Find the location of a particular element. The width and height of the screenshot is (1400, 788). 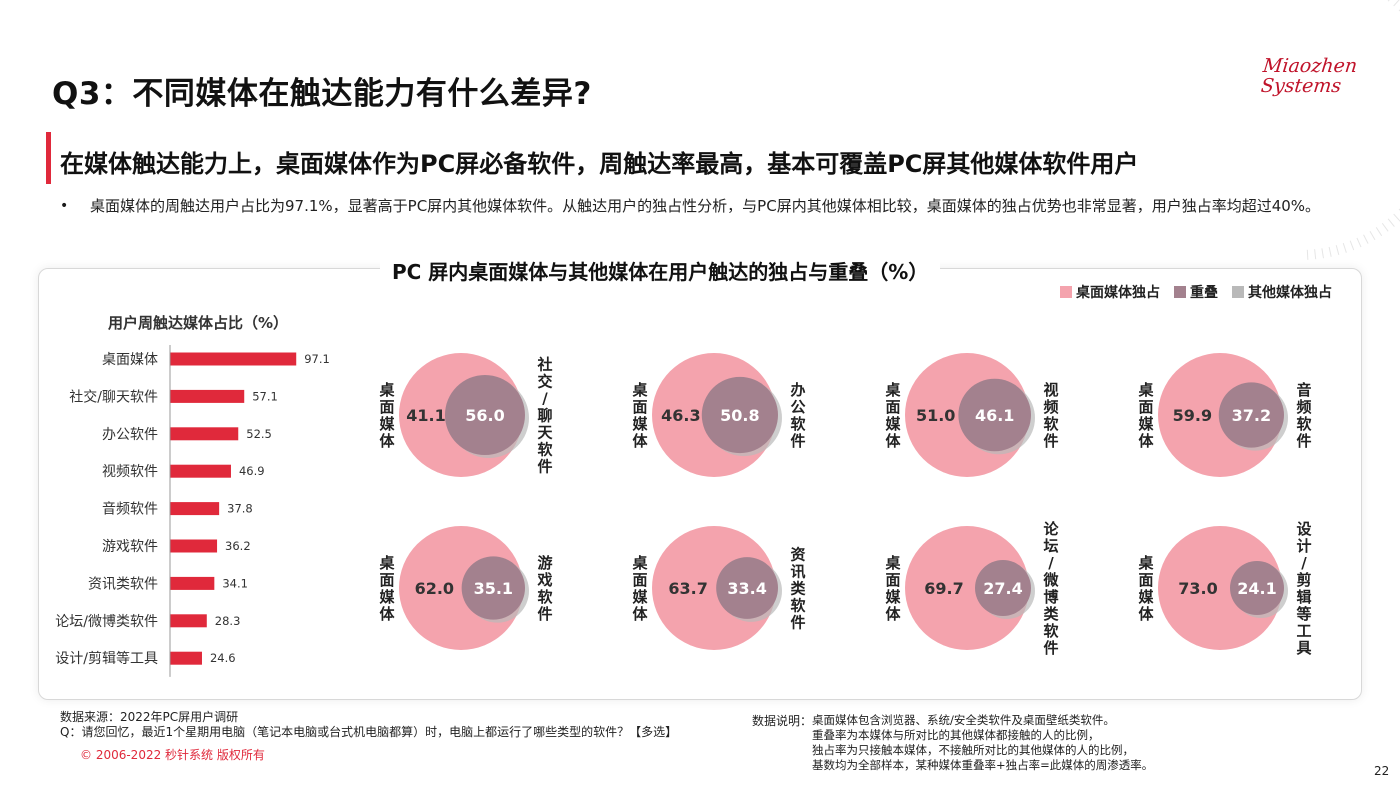

venn-exclusive-value: 41.1 is located at coordinates (425, 415).